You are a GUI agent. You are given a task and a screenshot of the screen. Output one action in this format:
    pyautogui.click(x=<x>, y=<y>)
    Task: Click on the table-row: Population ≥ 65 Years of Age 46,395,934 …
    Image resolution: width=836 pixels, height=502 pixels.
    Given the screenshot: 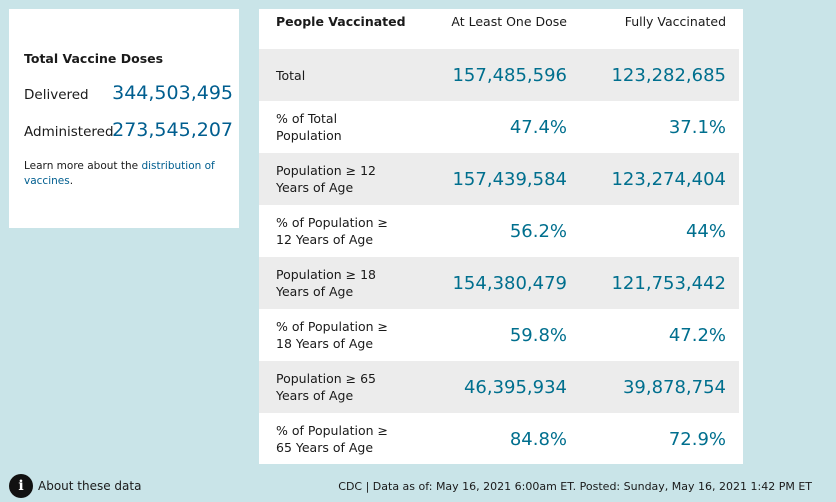 What is the action you would take?
    pyautogui.click(x=499, y=387)
    